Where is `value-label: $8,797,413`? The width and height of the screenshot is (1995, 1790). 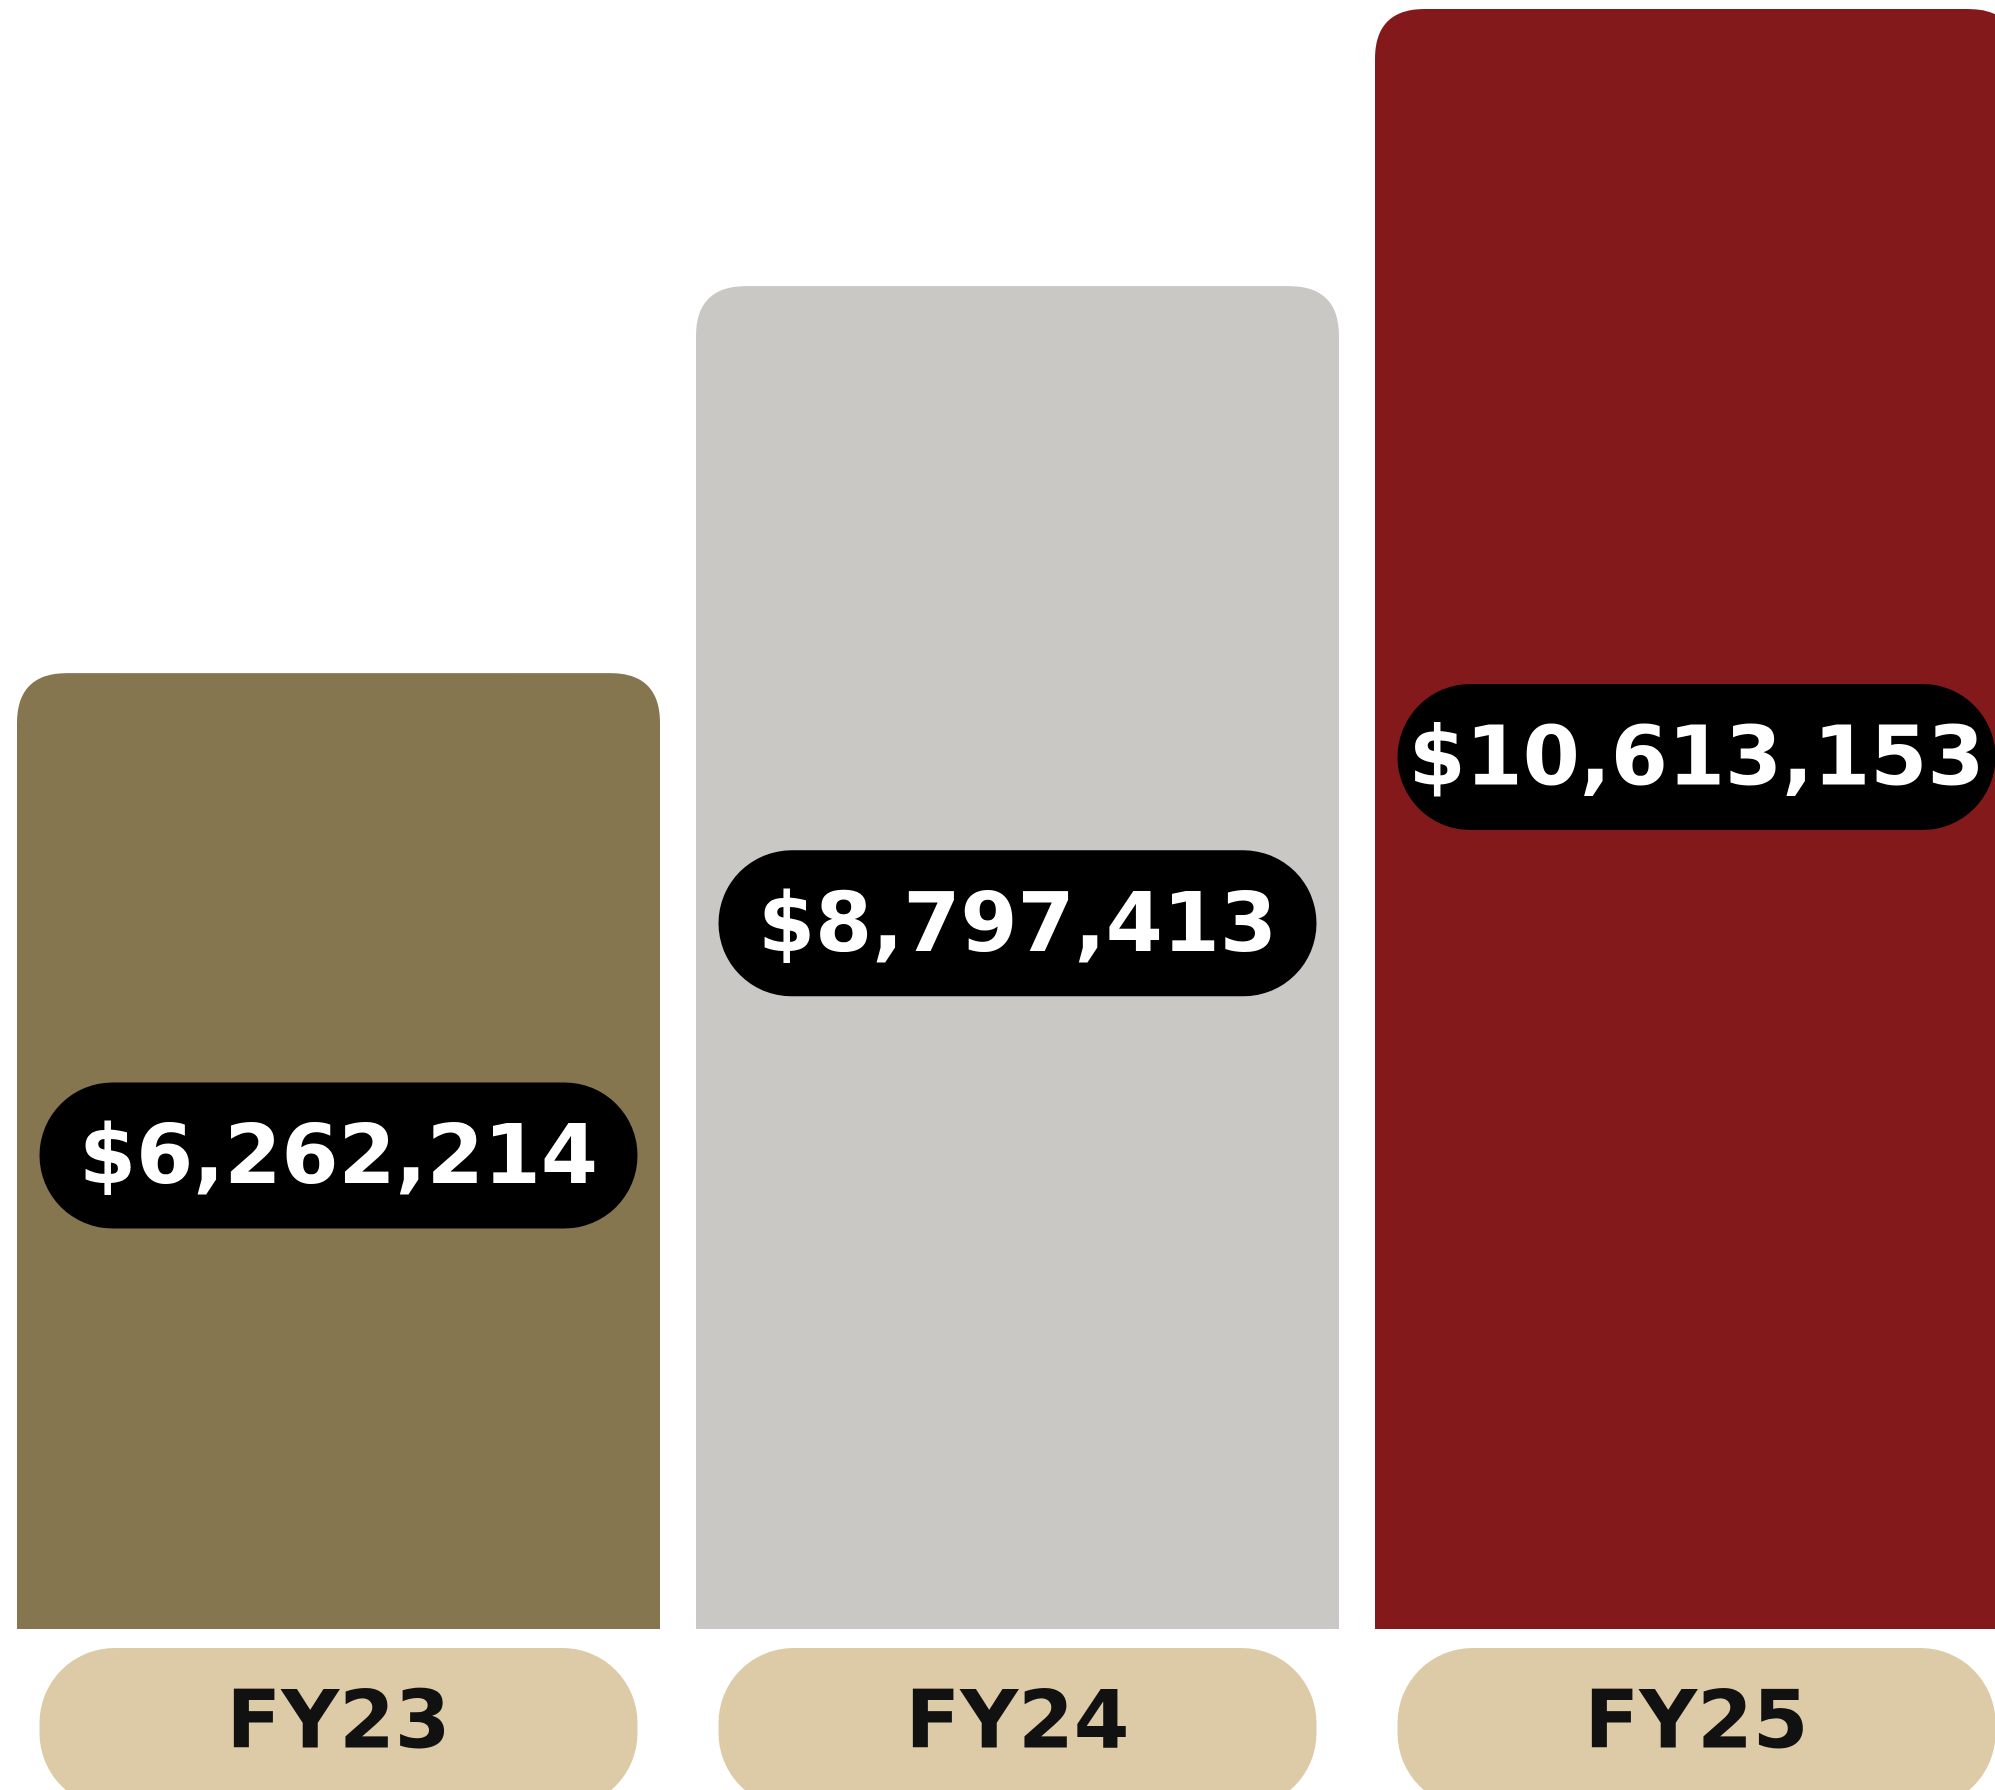
value-label: $8,797,413 is located at coordinates (1017, 923).